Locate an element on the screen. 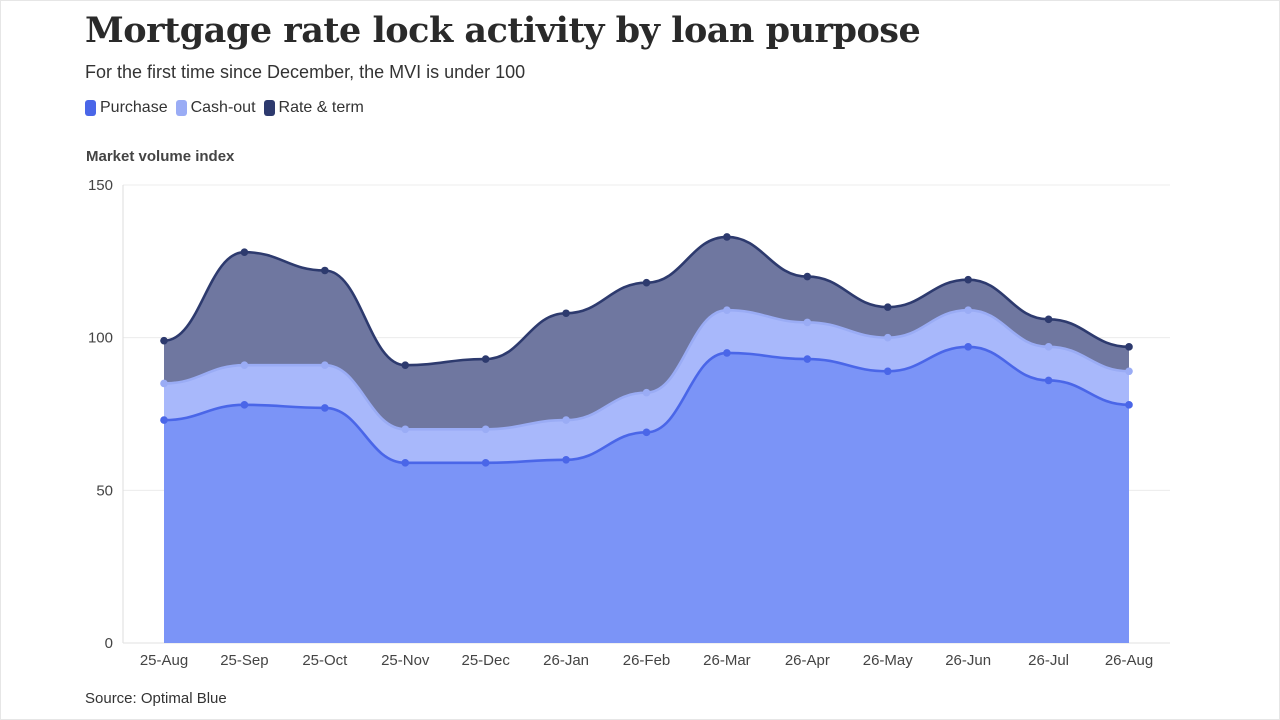  x-tick-label: 26-Aug is located at coordinates (1129, 660).